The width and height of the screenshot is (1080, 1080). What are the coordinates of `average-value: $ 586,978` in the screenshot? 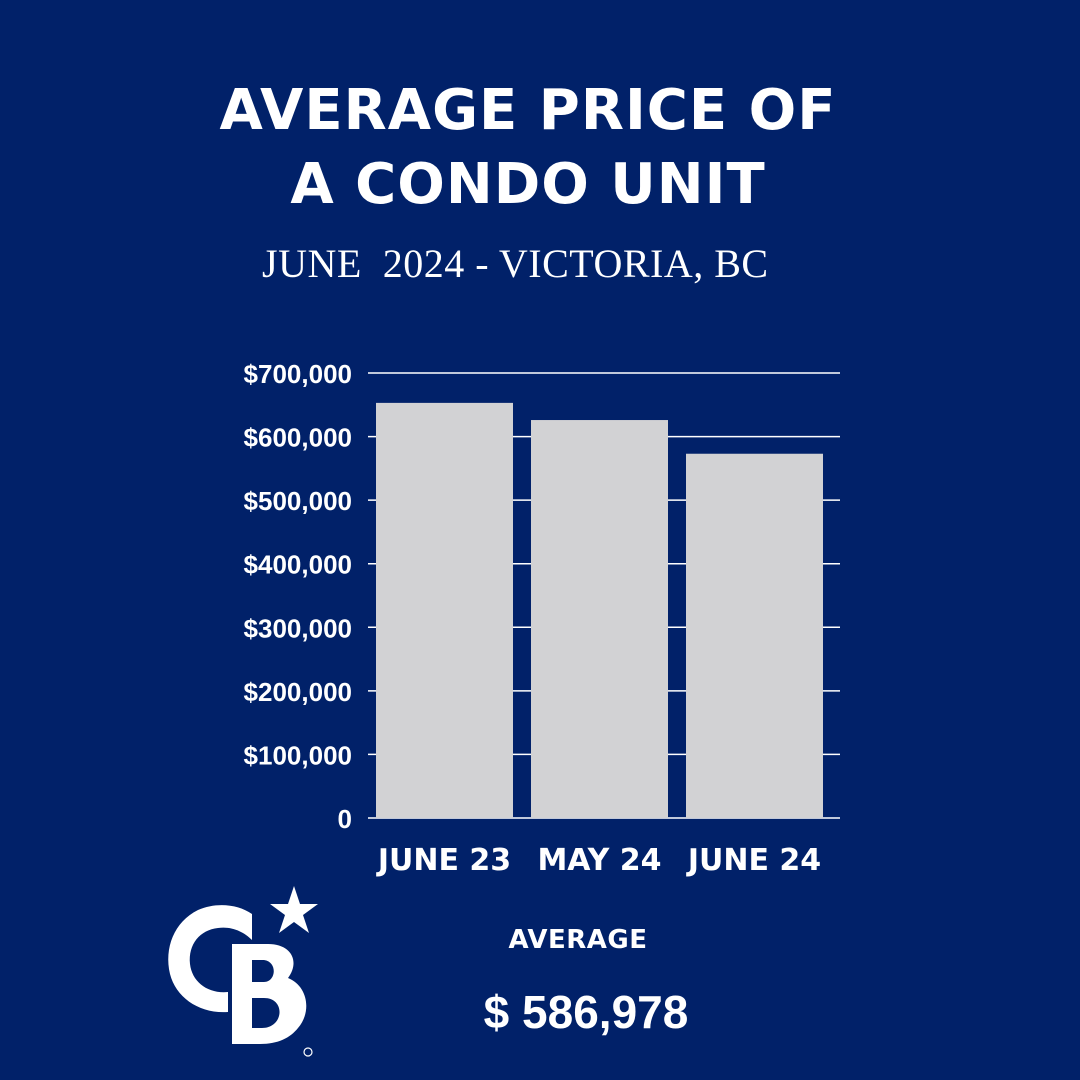 It's located at (586, 1012).